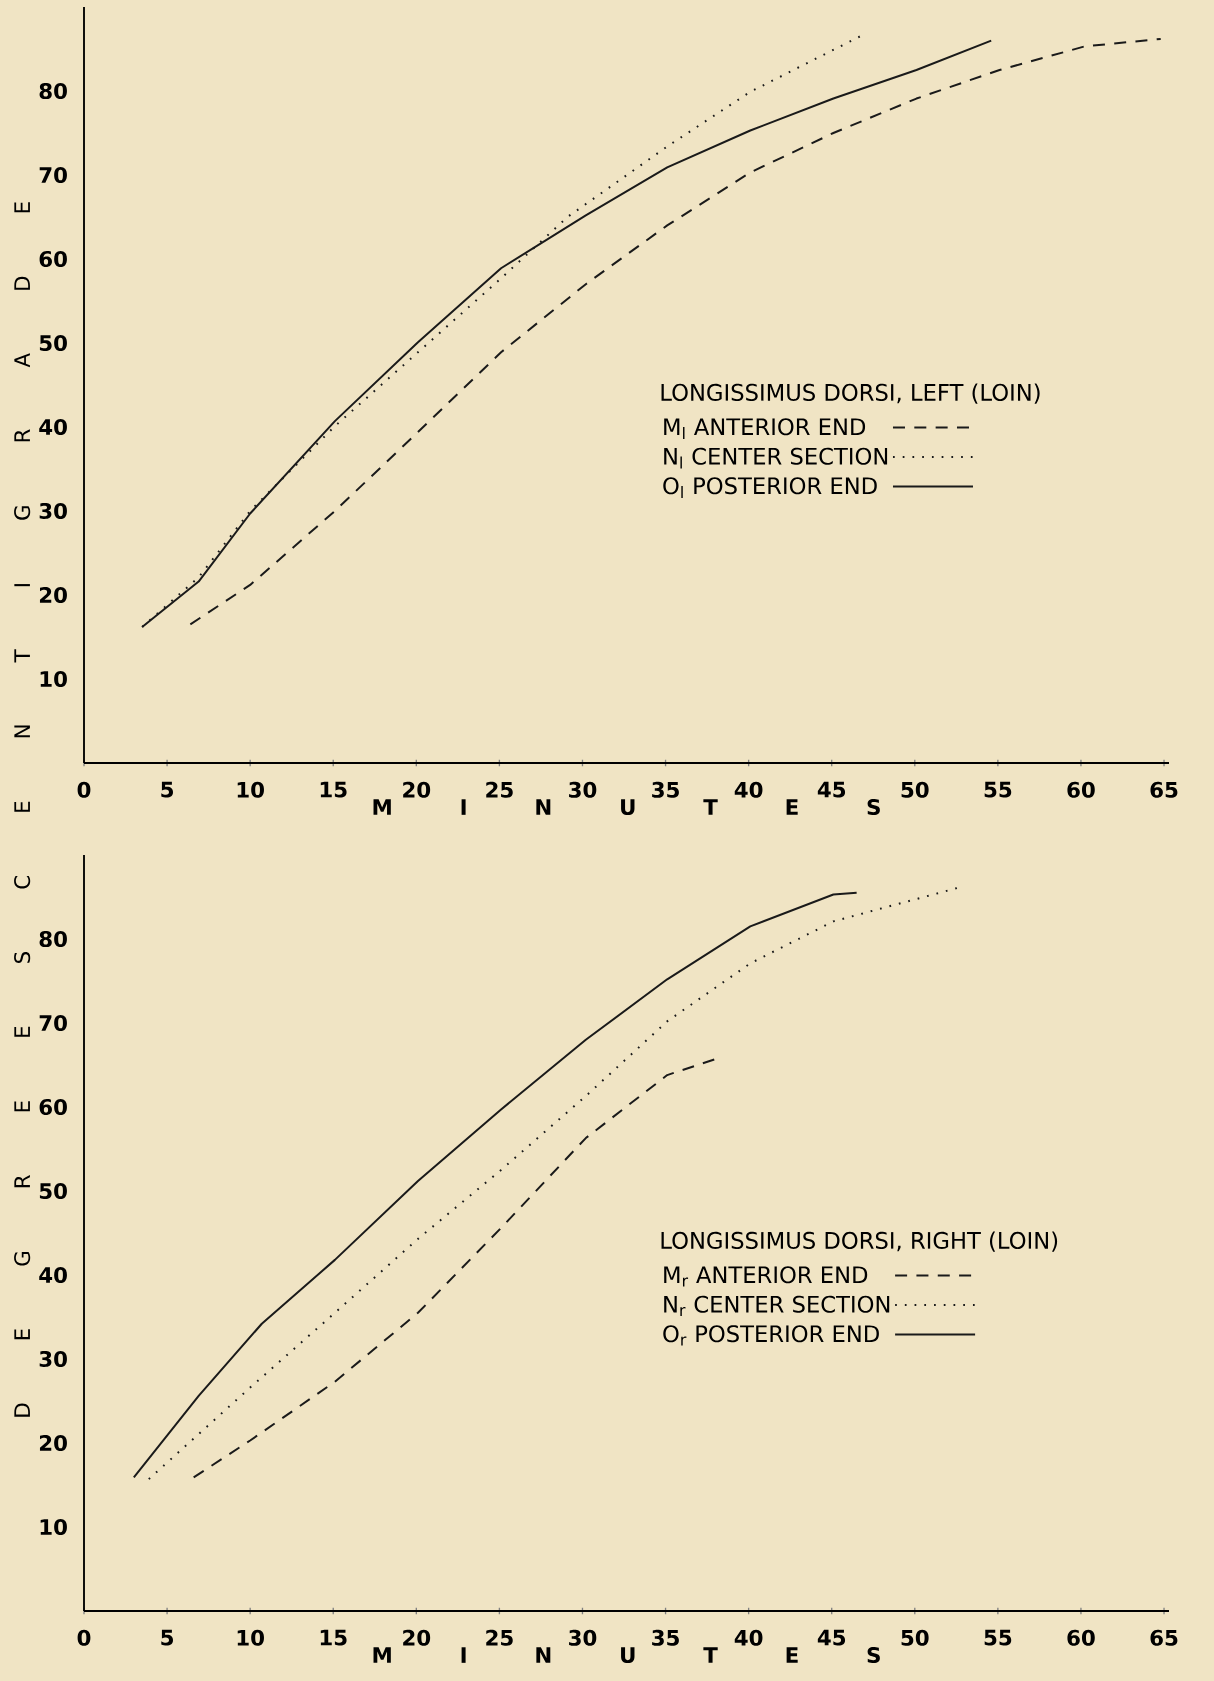  I want to click on legend-label: M$_{r}$ ANTERIOR END, so click(766, 1276).